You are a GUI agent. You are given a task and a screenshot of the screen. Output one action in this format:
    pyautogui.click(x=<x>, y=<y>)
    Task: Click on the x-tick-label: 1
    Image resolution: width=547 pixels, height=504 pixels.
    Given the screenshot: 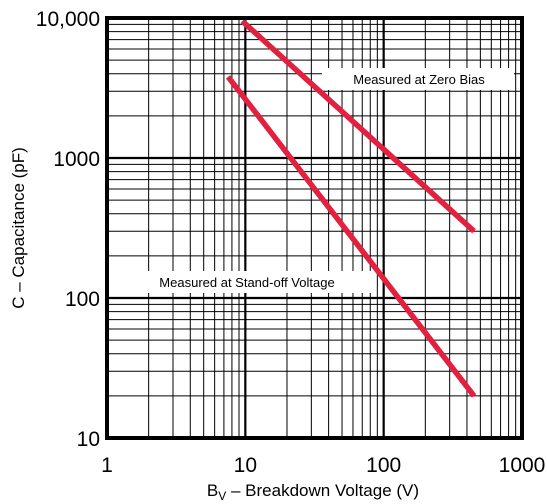 What is the action you would take?
    pyautogui.click(x=107, y=465)
    